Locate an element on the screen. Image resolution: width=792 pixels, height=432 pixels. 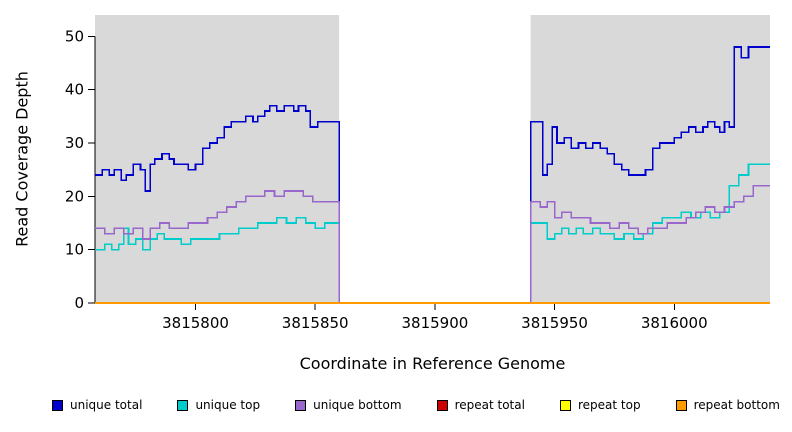
y-tick-label: 0 is located at coordinates (79, 303).